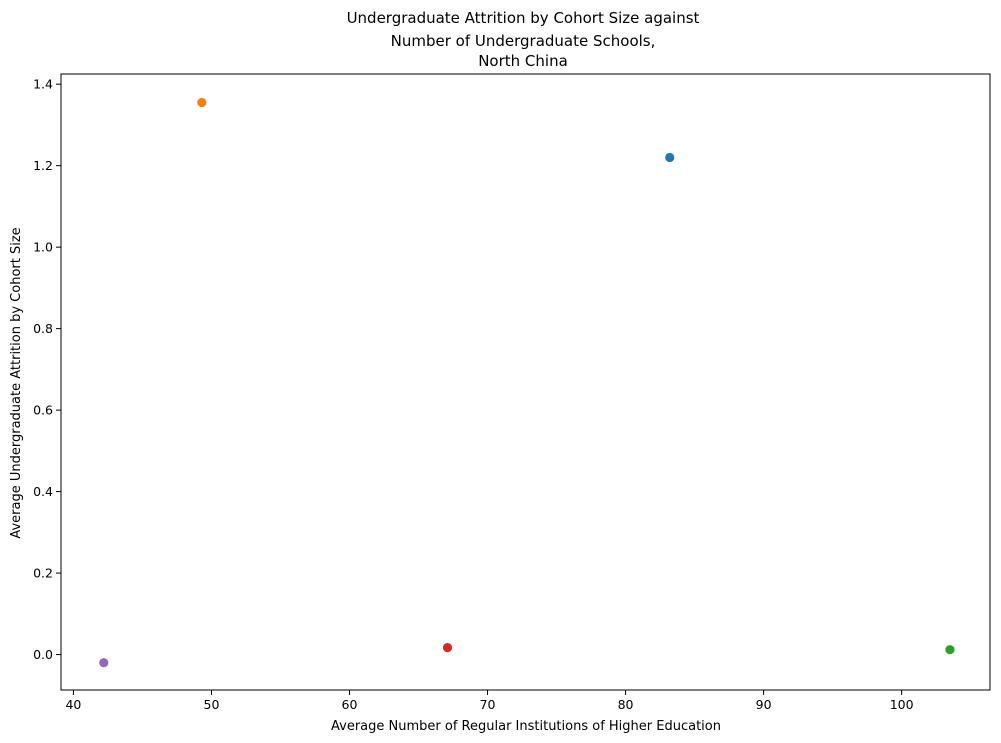 This screenshot has width=1001, height=743. What do you see at coordinates (43, 84) in the screenshot?
I see `y-tick-label: 1.4` at bounding box center [43, 84].